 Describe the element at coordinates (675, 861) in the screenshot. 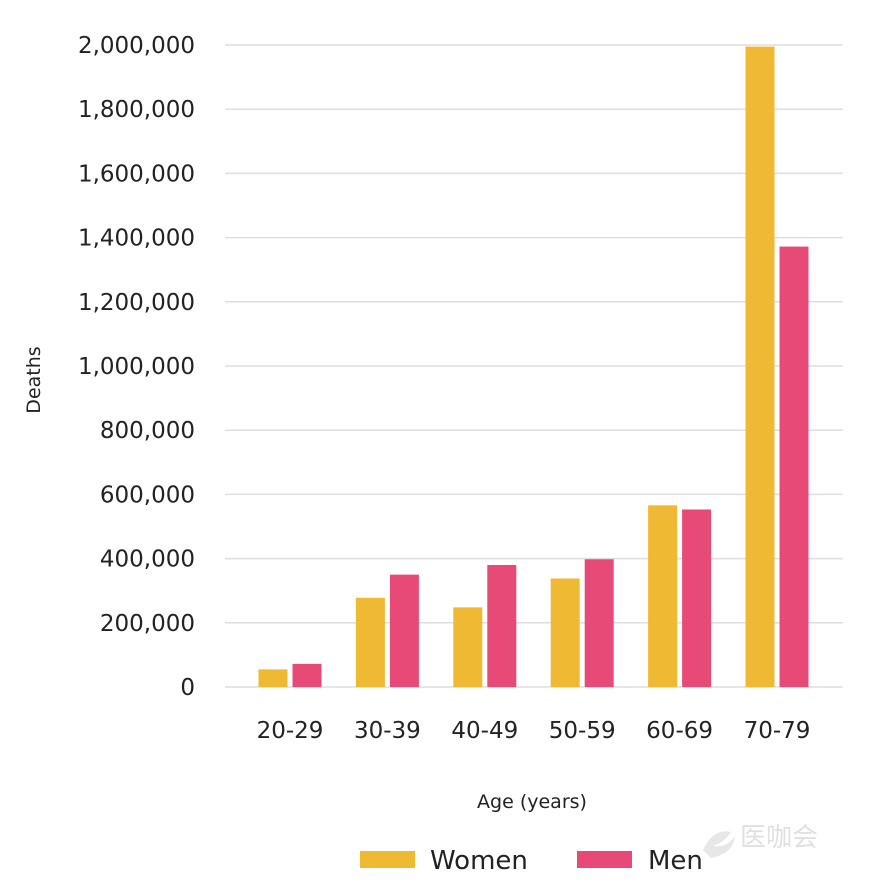

I see `legend-label-men: Men` at that location.